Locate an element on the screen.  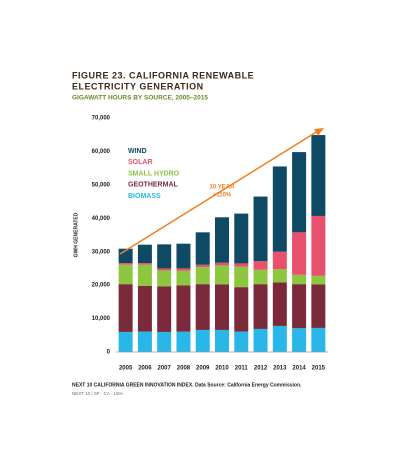
footer: NEXT 10 / SF · CA · USA is located at coordinates (97, 393).